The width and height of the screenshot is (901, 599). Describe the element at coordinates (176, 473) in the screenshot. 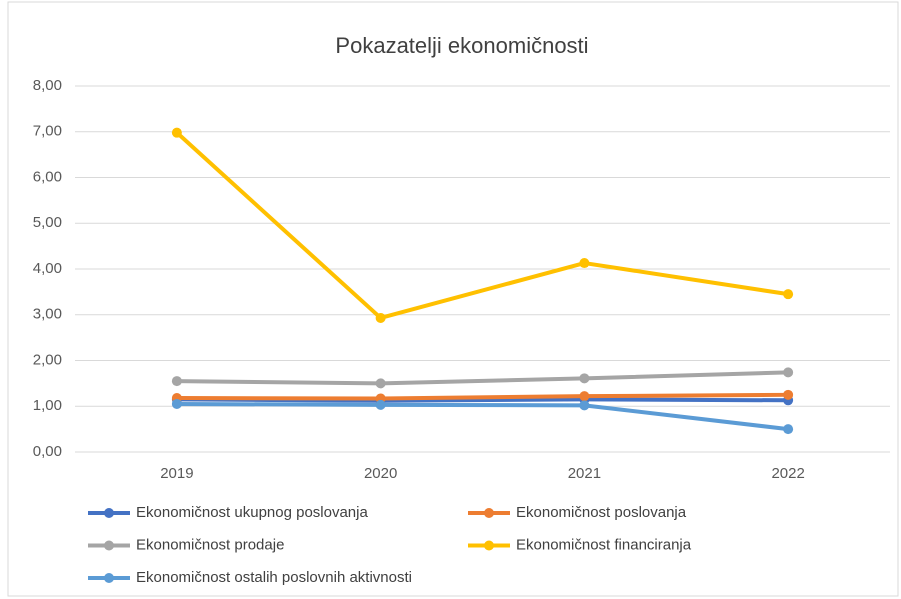

I see `x-tick-label: 2019` at that location.